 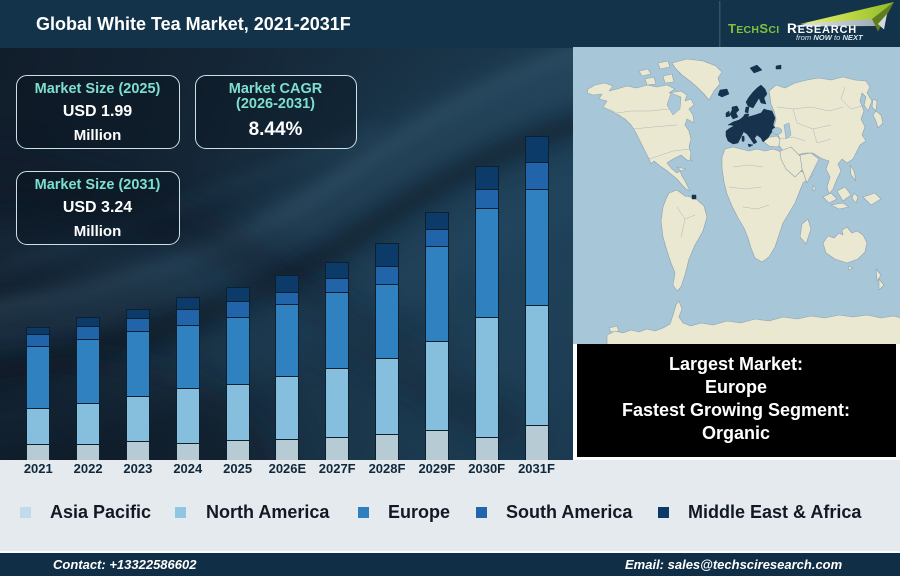 I want to click on svg-text: RESEARCH, so click(x=822, y=28).